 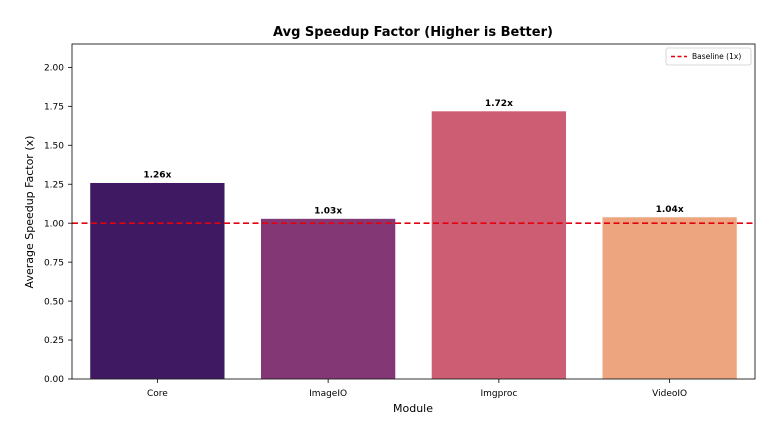 I want to click on y-tick-label: 0.00, so click(x=54, y=380).